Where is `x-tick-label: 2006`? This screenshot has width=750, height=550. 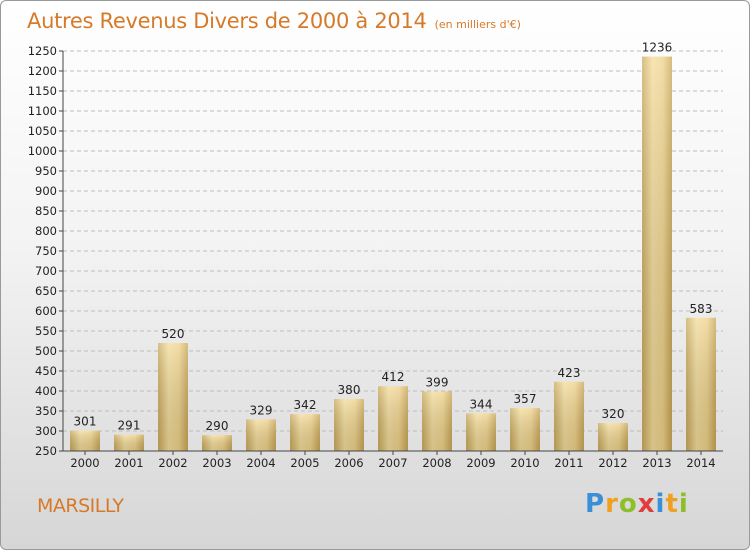
x-tick-label: 2006 is located at coordinates (348, 463).